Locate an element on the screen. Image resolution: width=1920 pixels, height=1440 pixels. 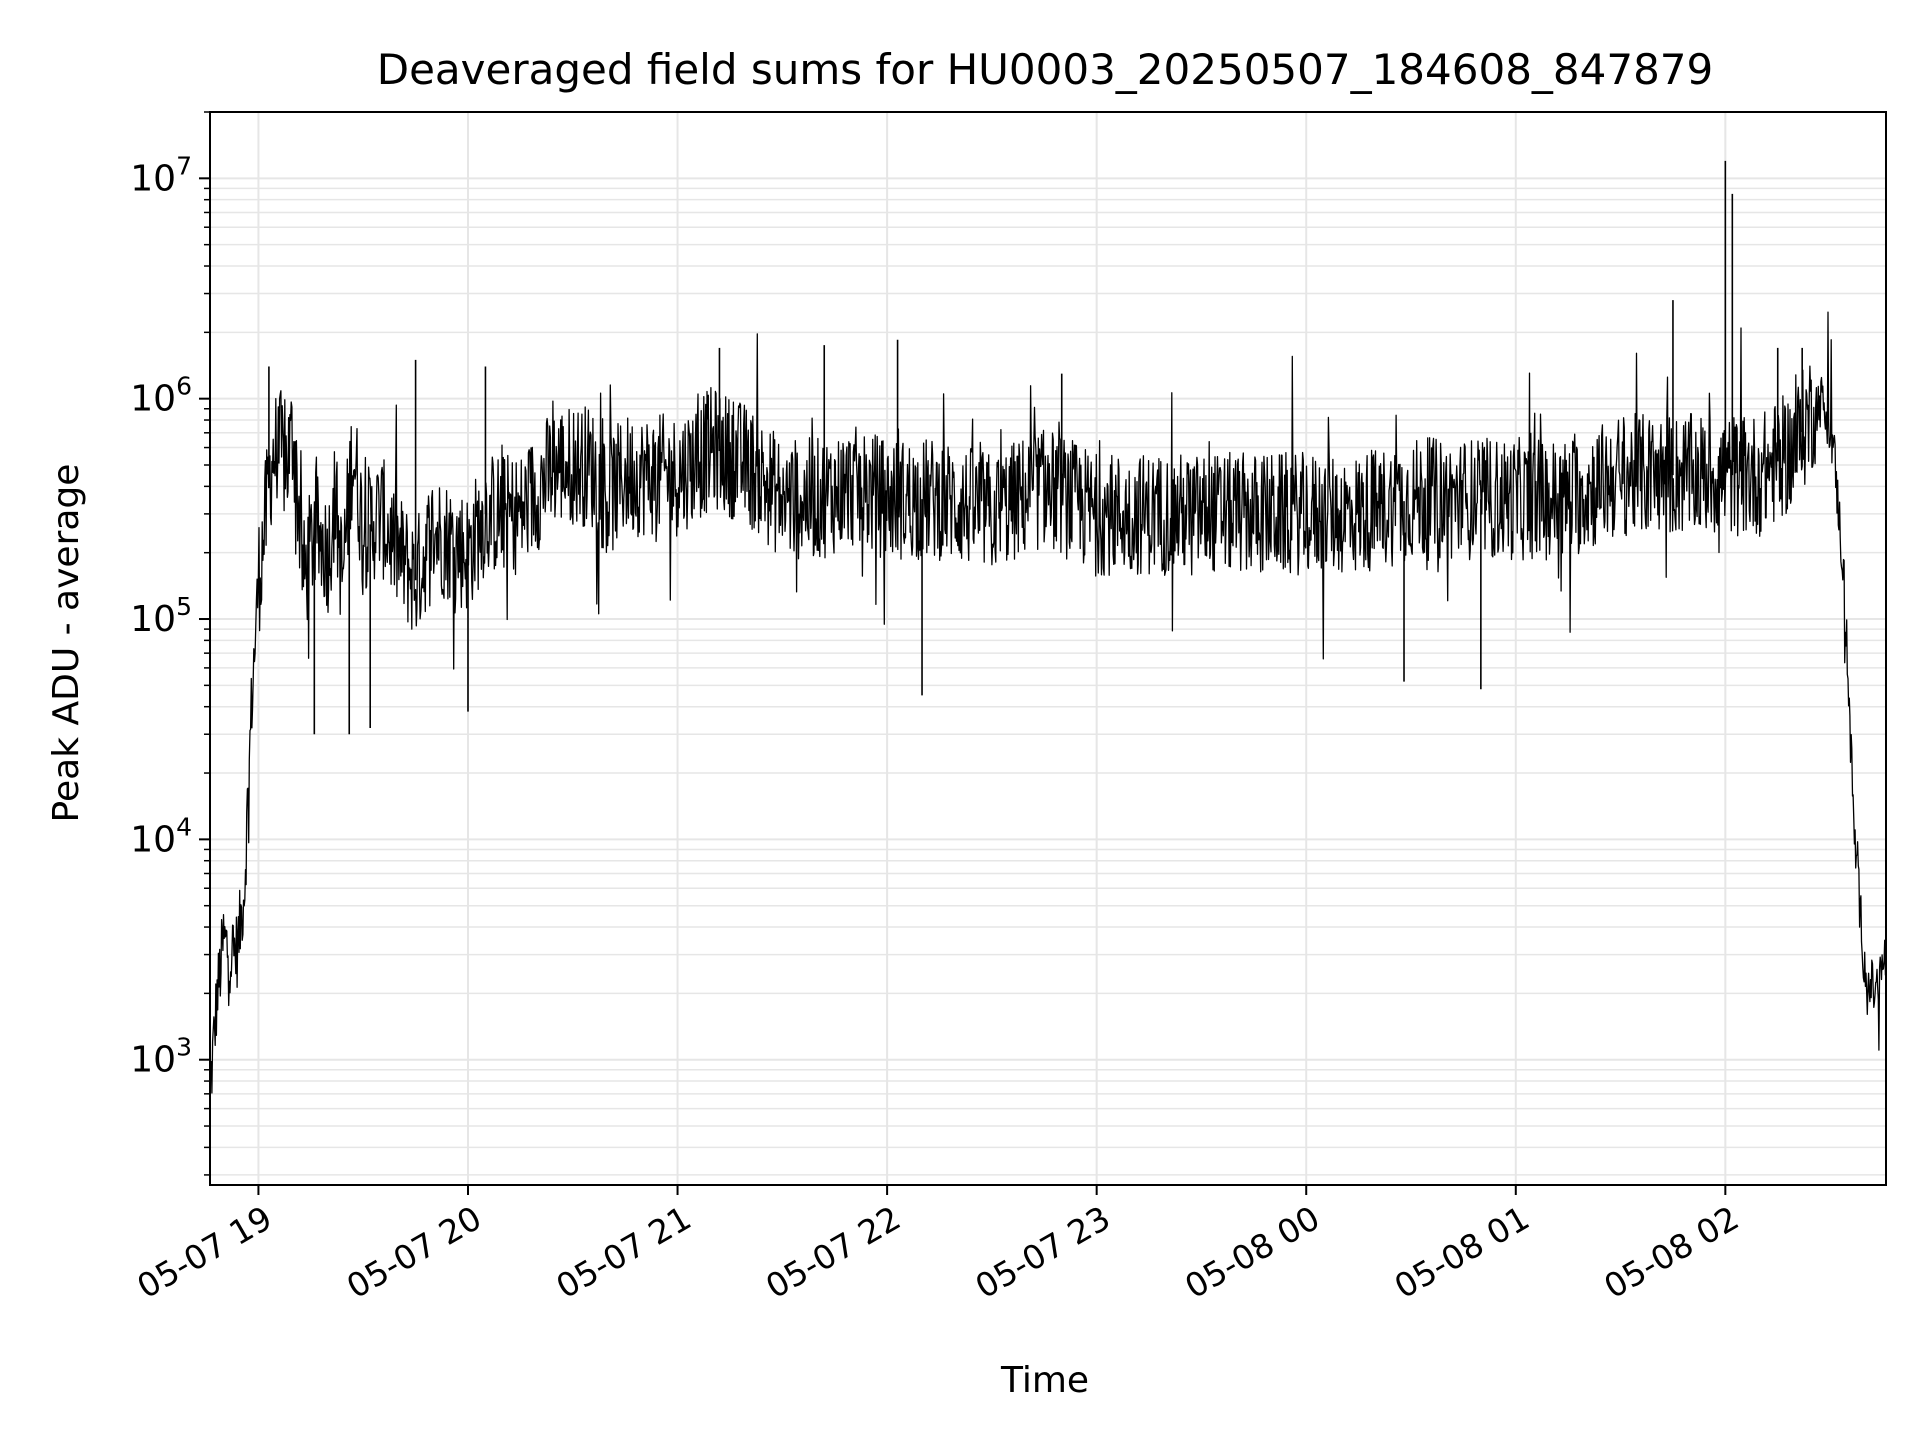
y-tick-label: 10⁴ is located at coordinates (161, 836).